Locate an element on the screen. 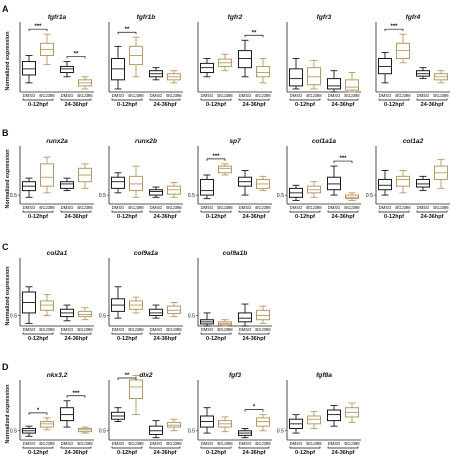 The image size is (474, 474). sig-label-A-fgfr2-0: ** is located at coordinates (254, 33).